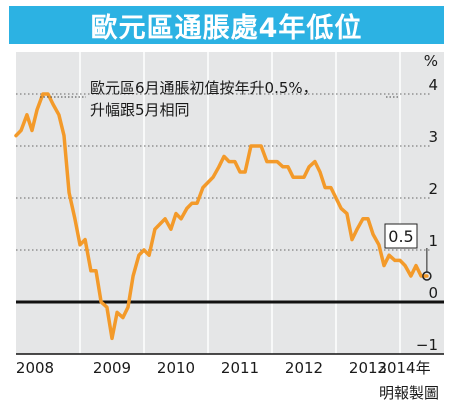 Image resolution: width=453 pixels, height=411 pixels. What do you see at coordinates (427, 345) in the screenshot?
I see `y-tick-label: −1` at bounding box center [427, 345].